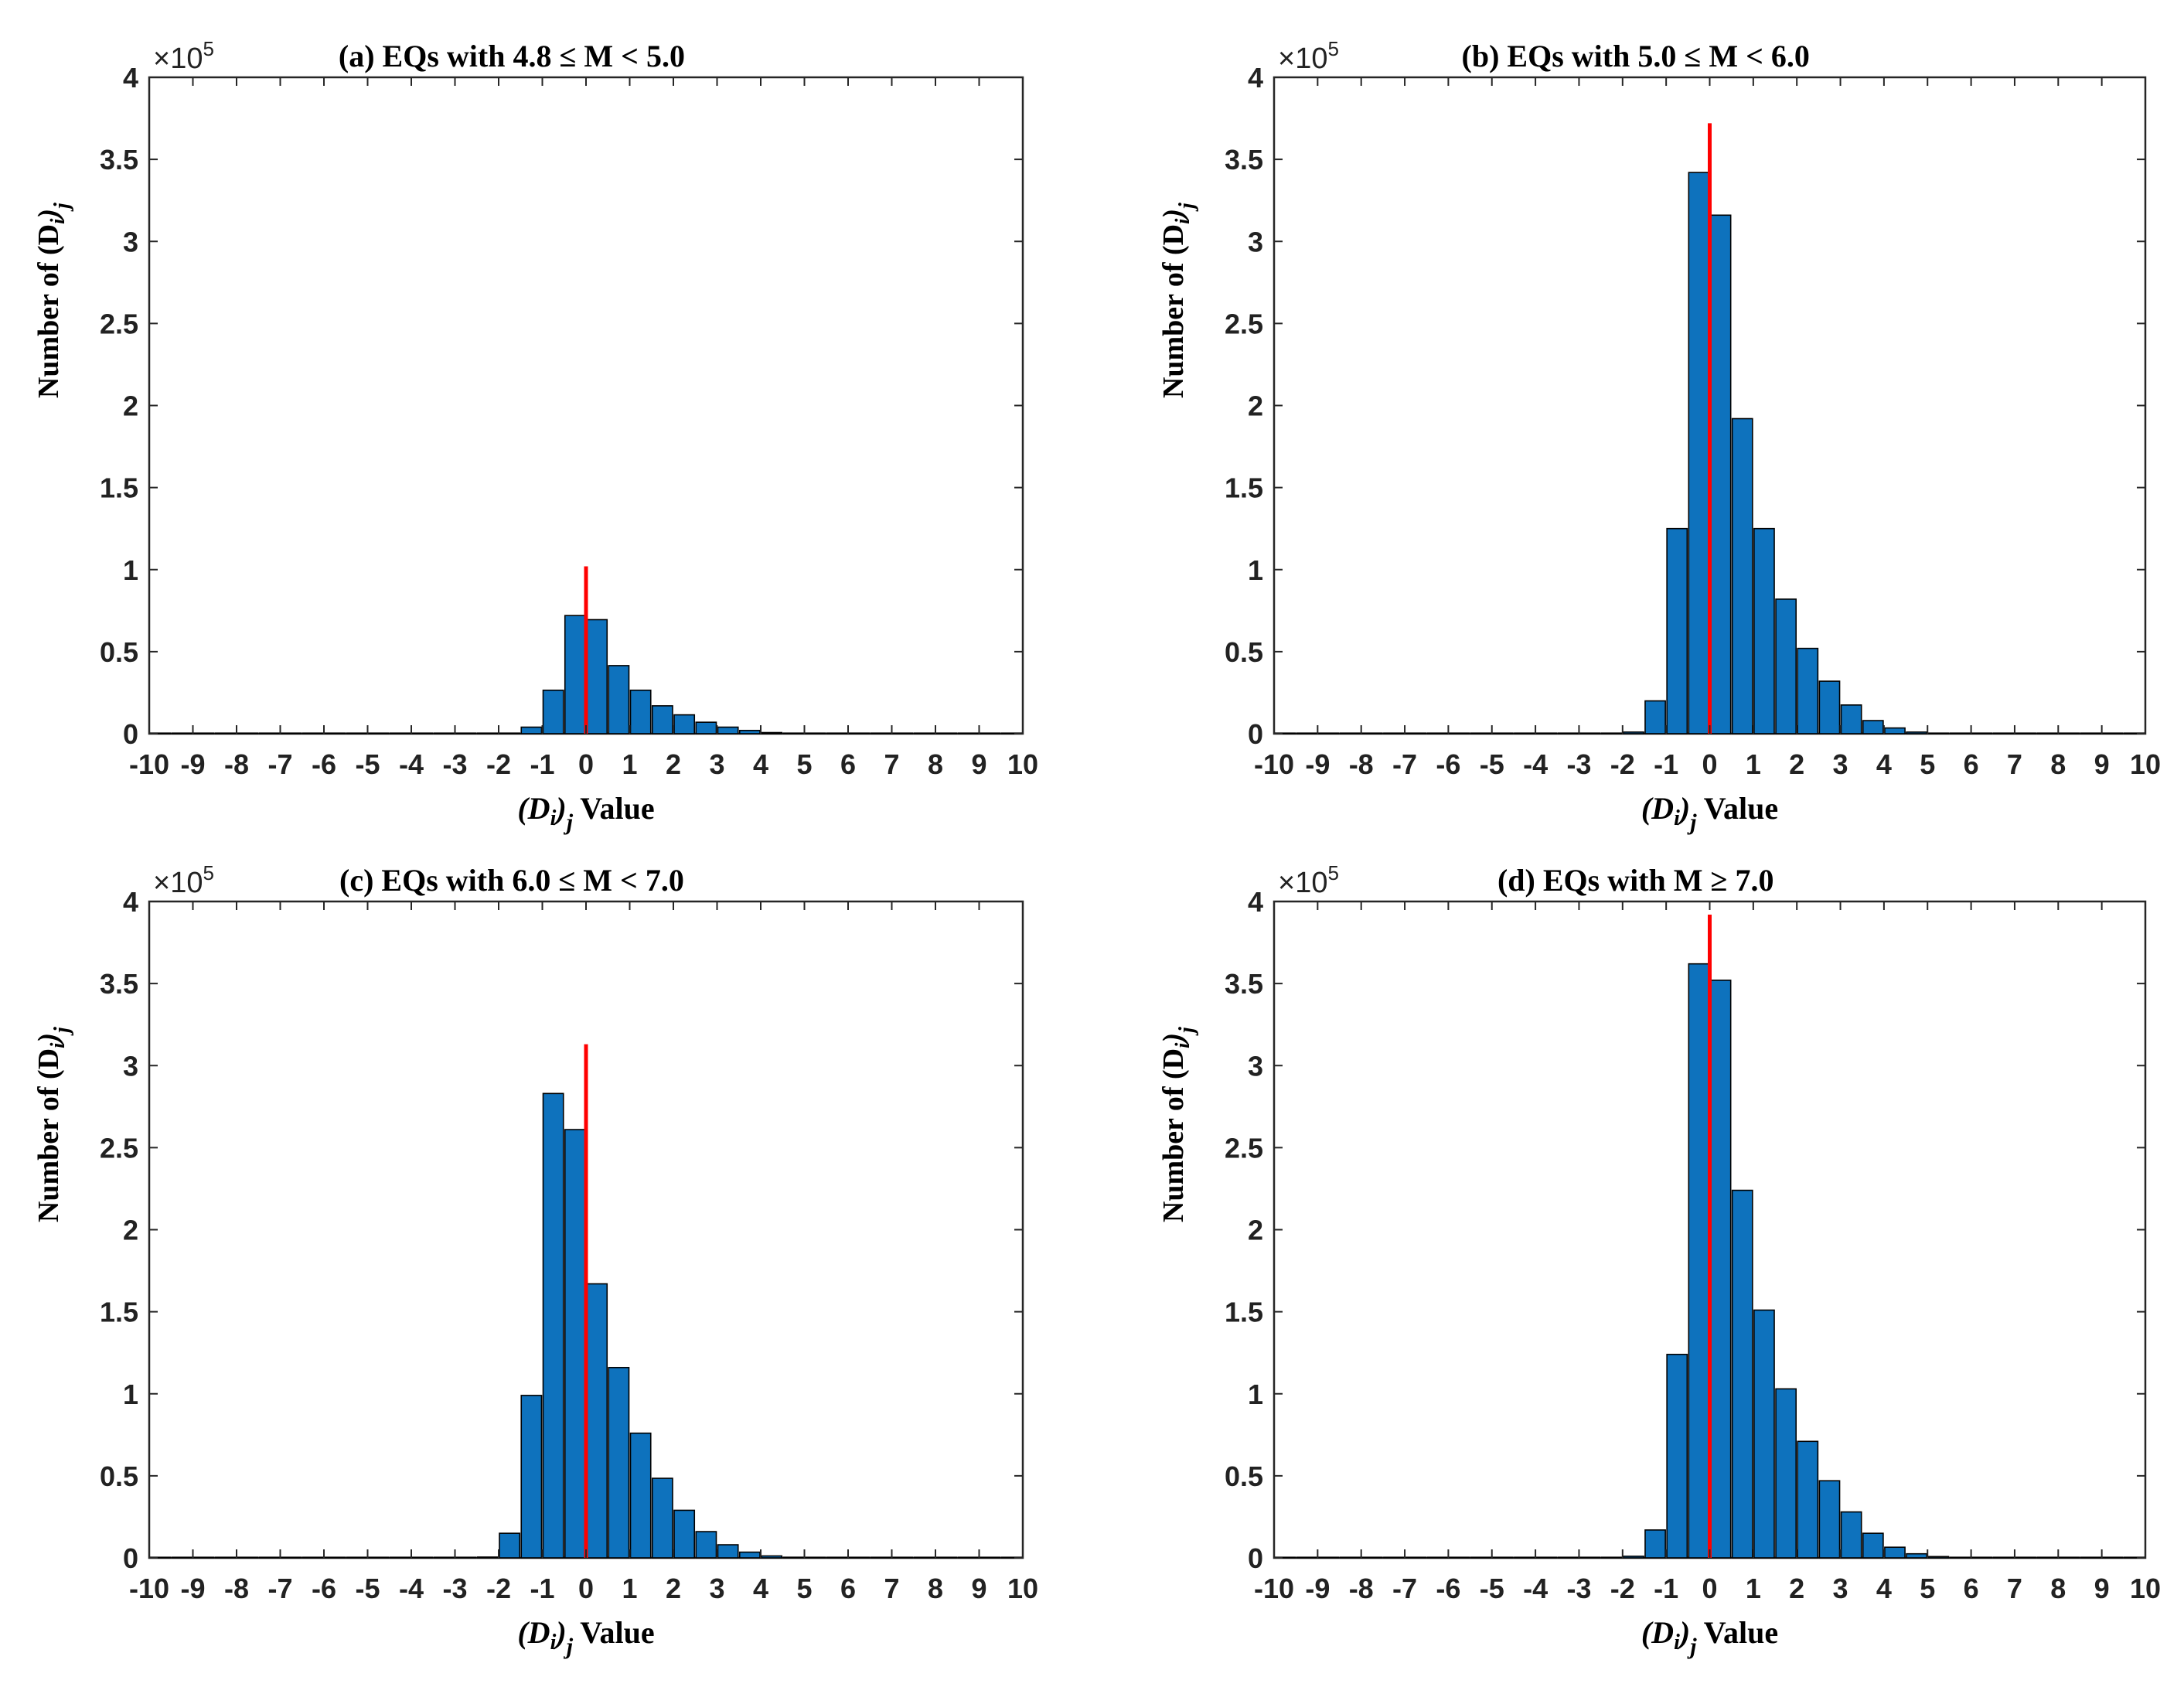  I want to click on x-tick-label: 10, so click(2145, 764).